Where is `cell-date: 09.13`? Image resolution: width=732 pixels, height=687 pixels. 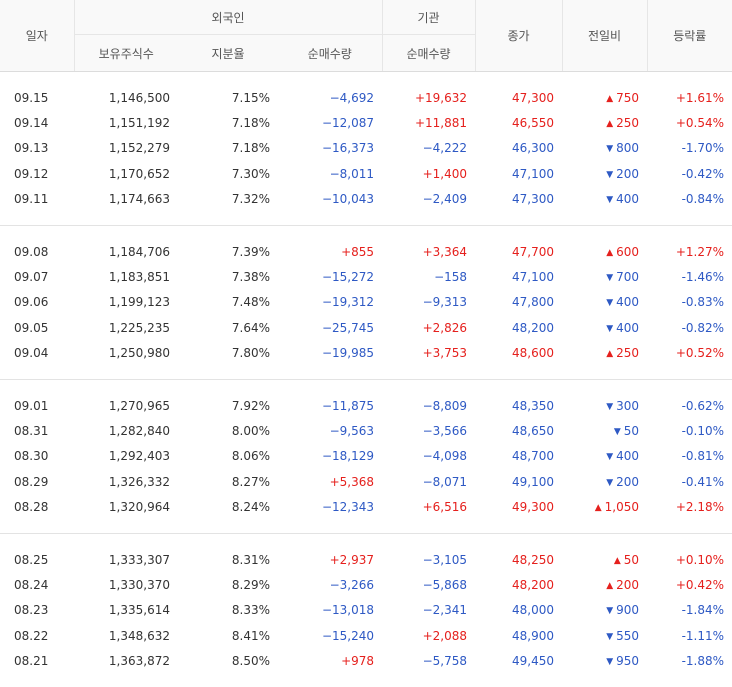
cell-date: 09.13 is located at coordinates (31, 148).